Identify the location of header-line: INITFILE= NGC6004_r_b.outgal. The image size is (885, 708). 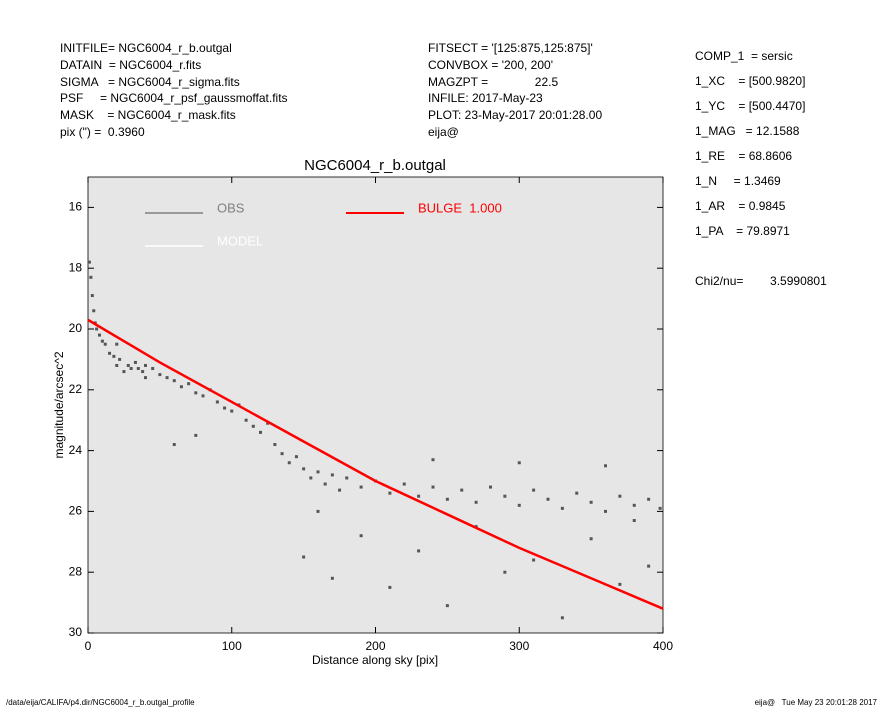
(146, 48).